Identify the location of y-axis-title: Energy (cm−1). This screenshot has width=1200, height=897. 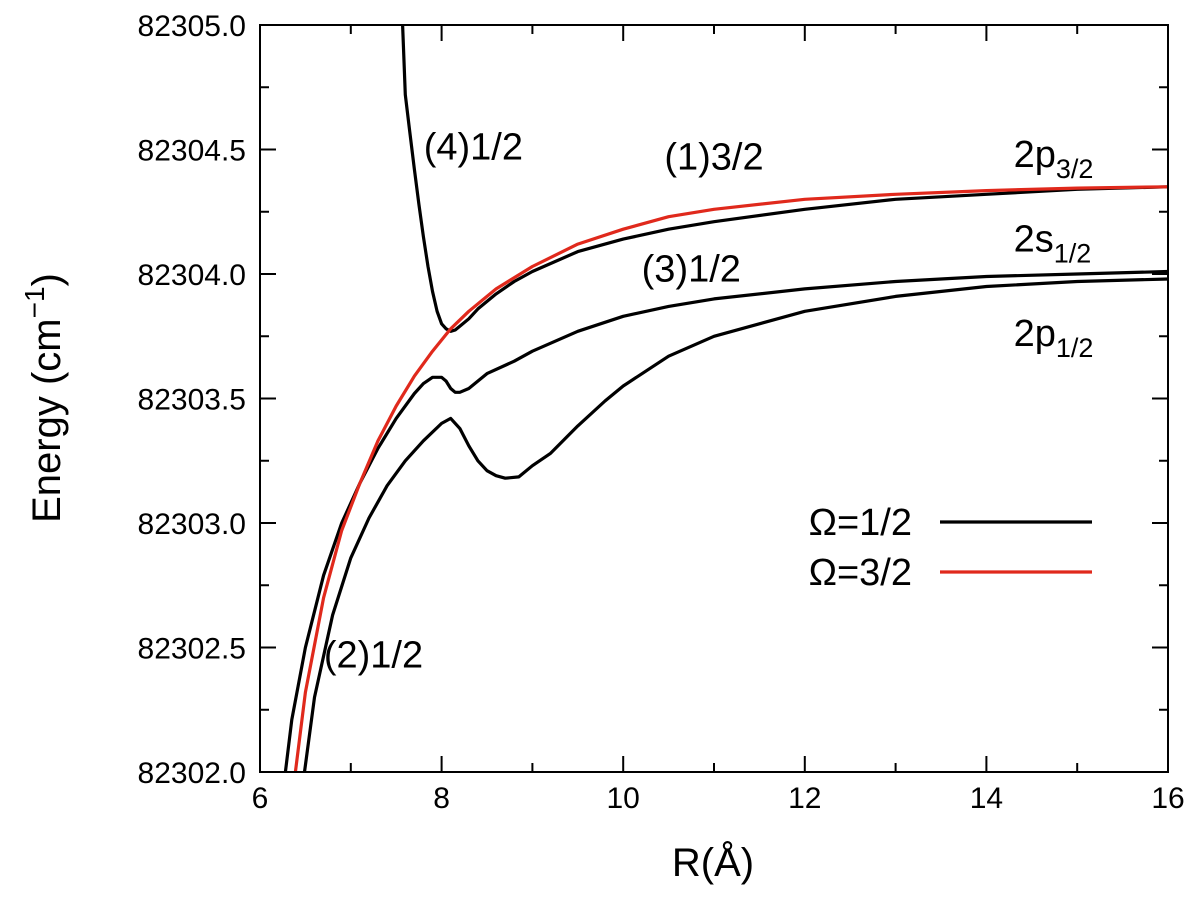
(44, 398).